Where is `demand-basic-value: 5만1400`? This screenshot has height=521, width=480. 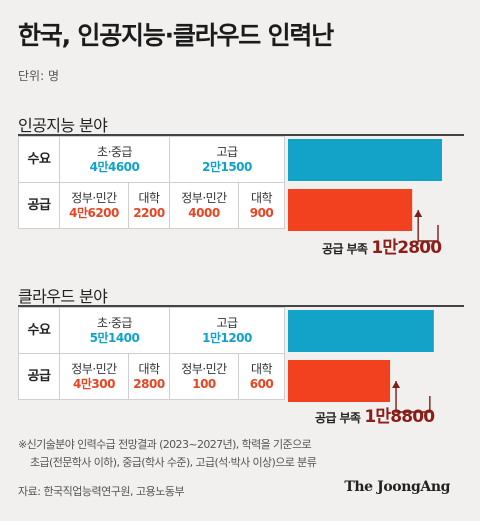 demand-basic-value: 5만1400 is located at coordinates (114, 337).